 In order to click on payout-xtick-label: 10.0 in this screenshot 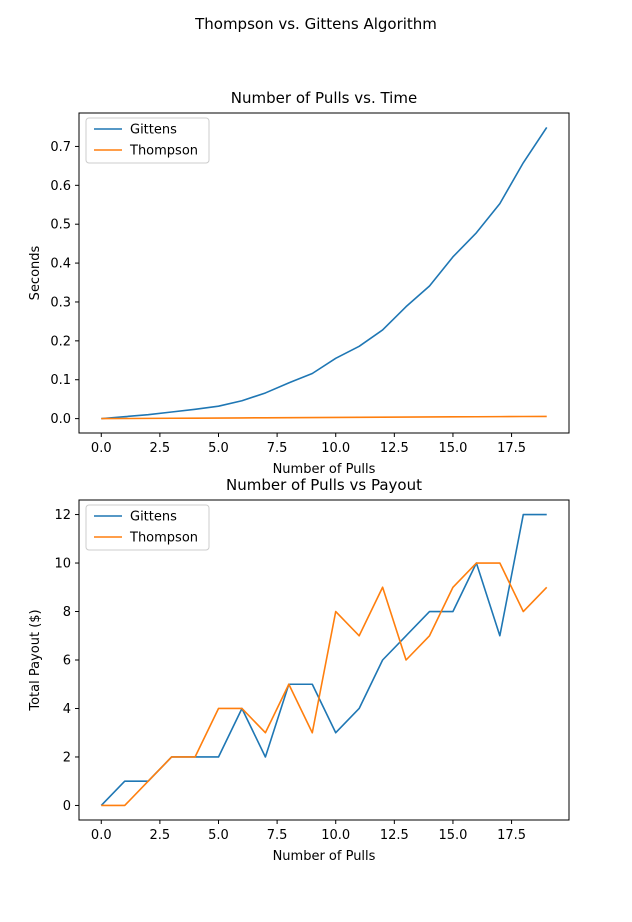, I will do `click(335, 835)`.